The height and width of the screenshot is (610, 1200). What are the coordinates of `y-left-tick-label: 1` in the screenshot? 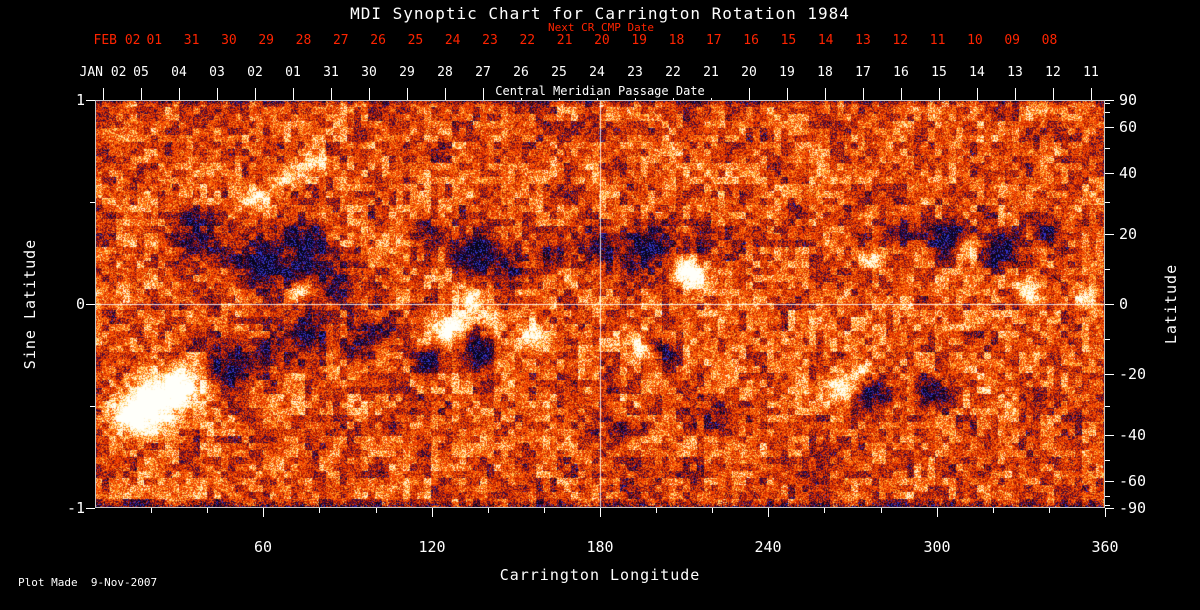 It's located at (80, 100).